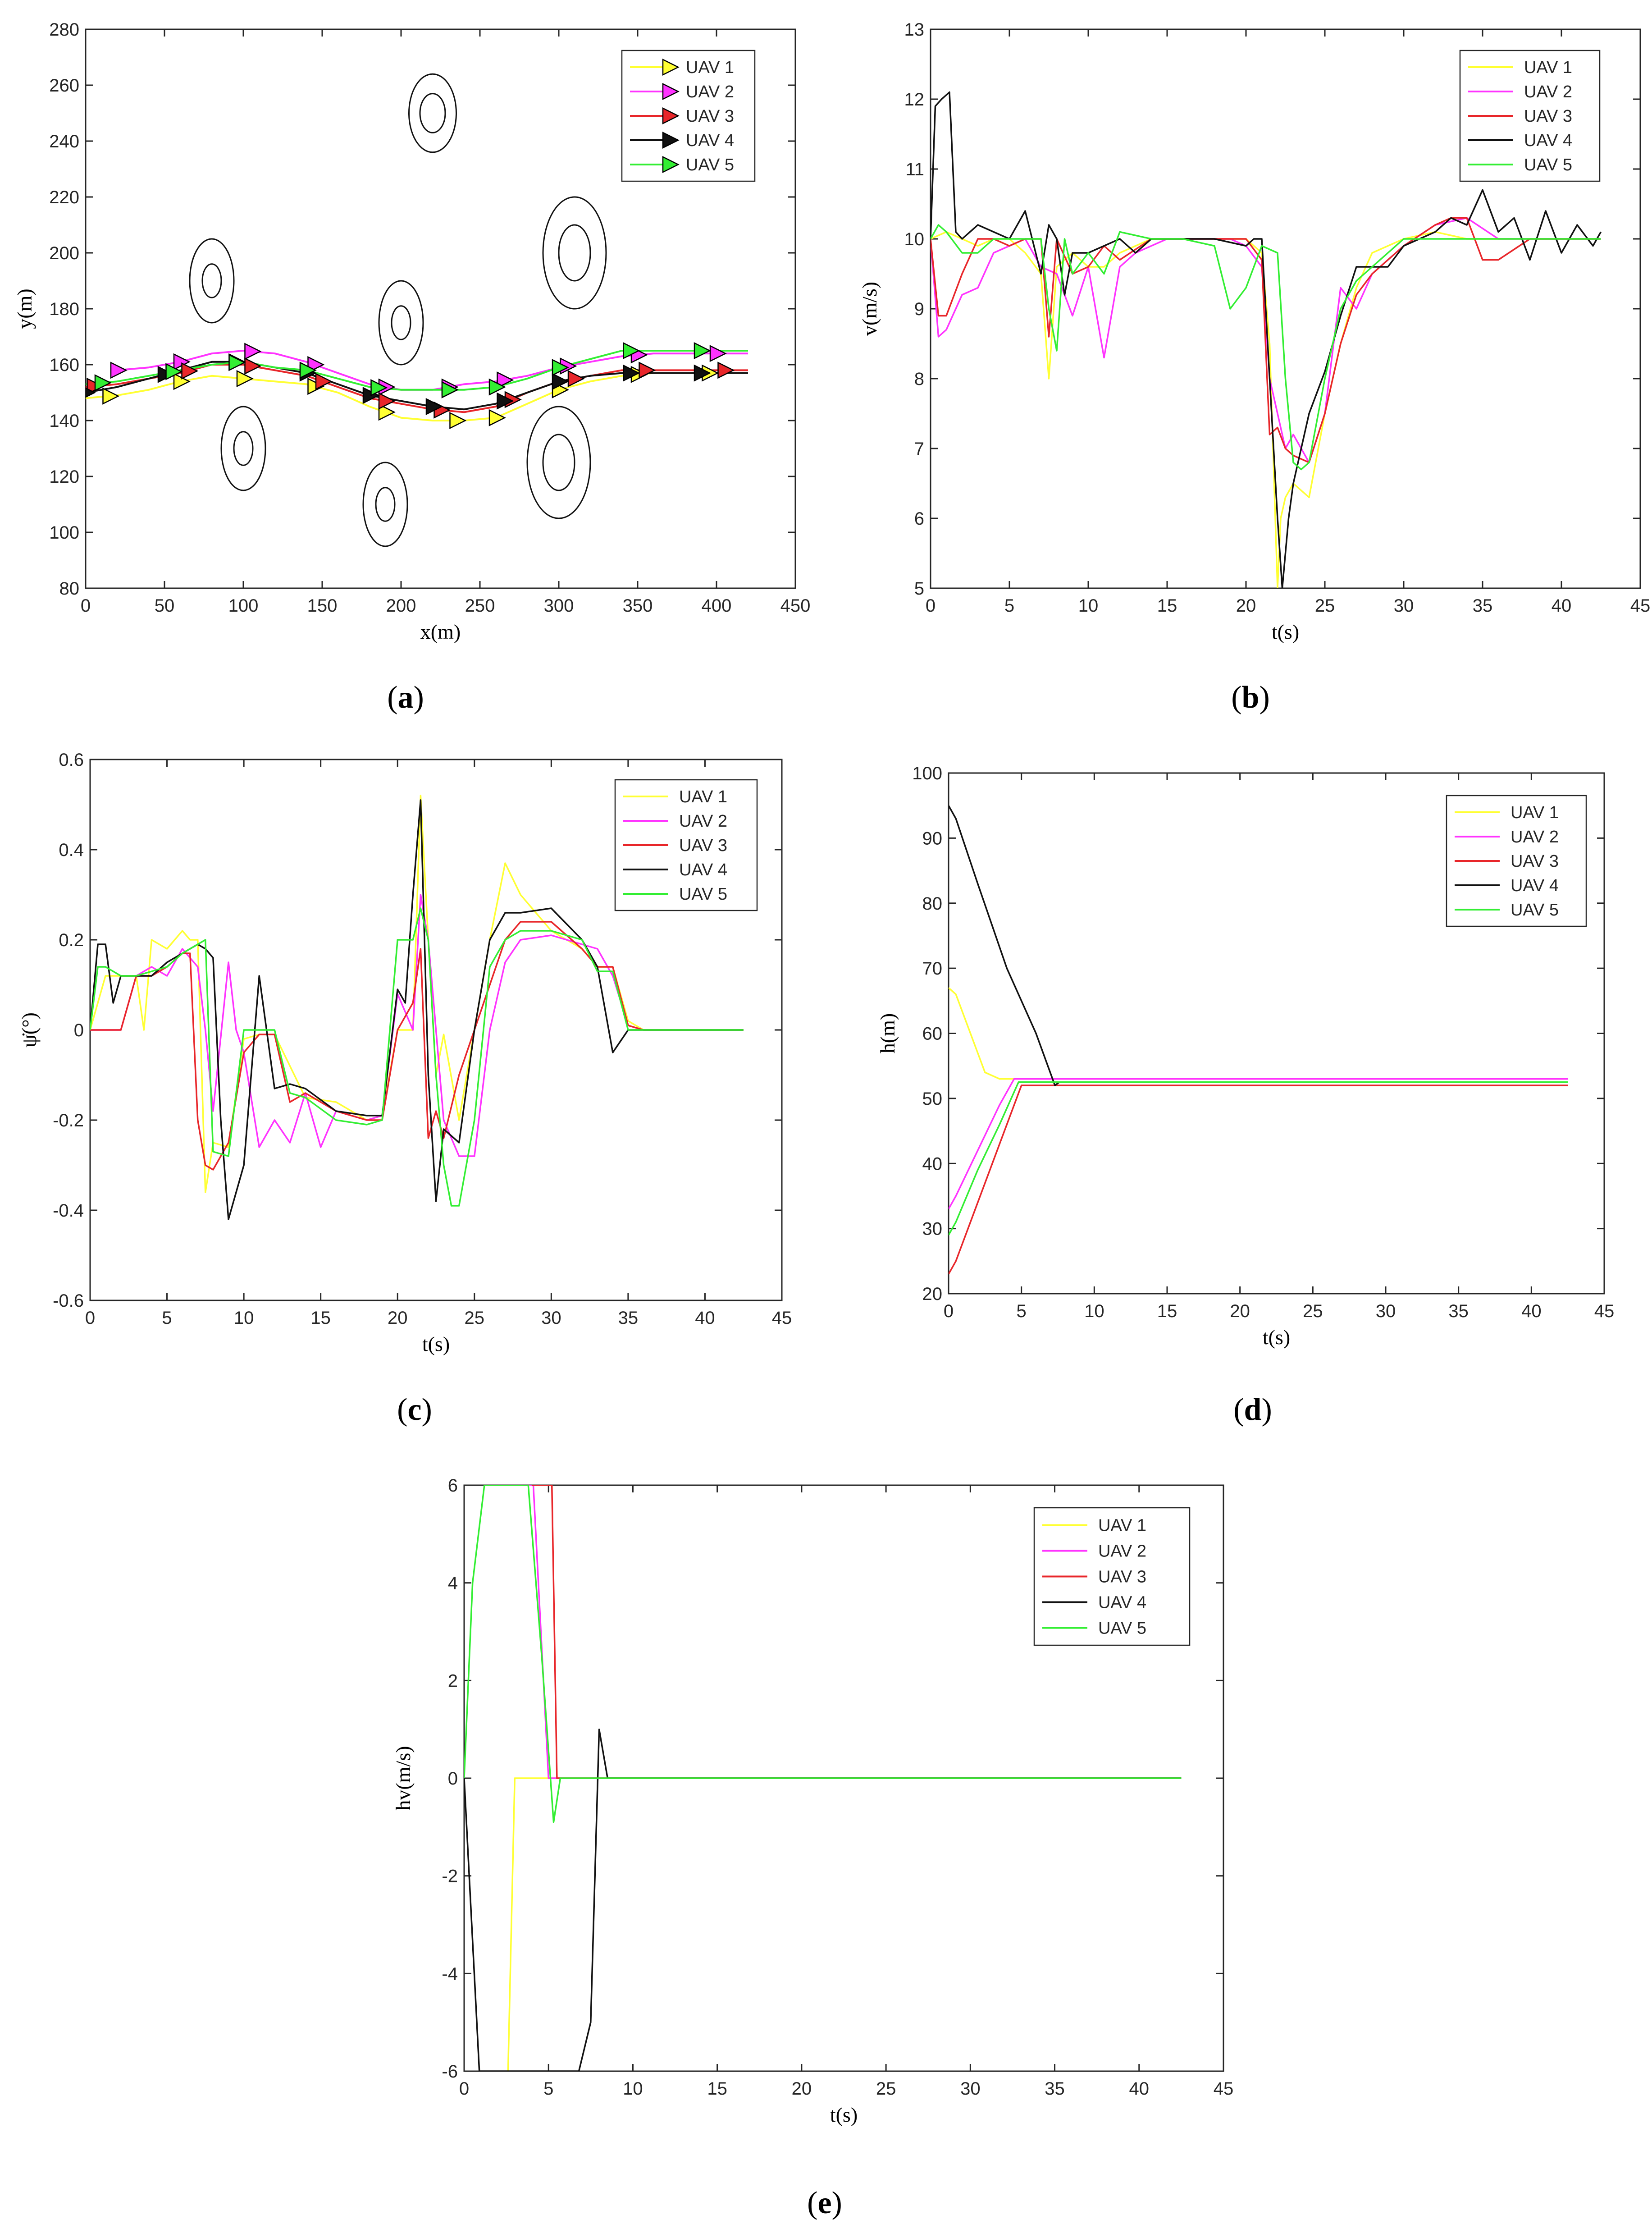  I want to click on y-tick-label: 30, so click(933, 1229).